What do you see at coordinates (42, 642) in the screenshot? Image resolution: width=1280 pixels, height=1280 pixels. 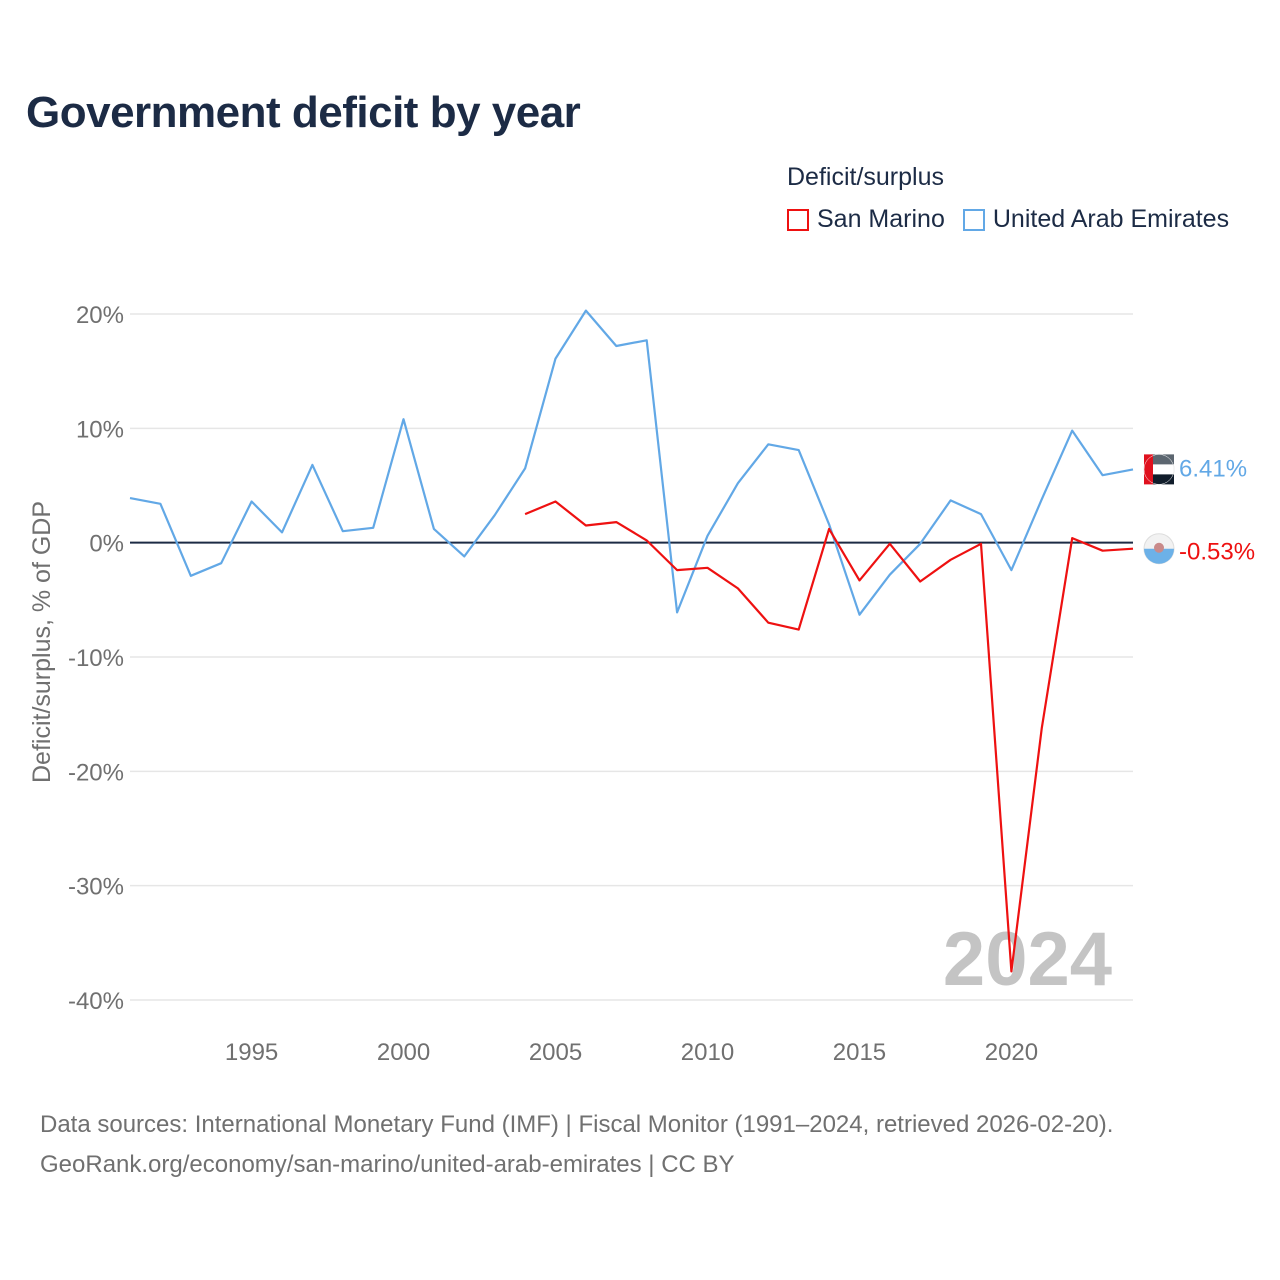 I see `y-axis-label: Deficit/surplus, % of GDP` at bounding box center [42, 642].